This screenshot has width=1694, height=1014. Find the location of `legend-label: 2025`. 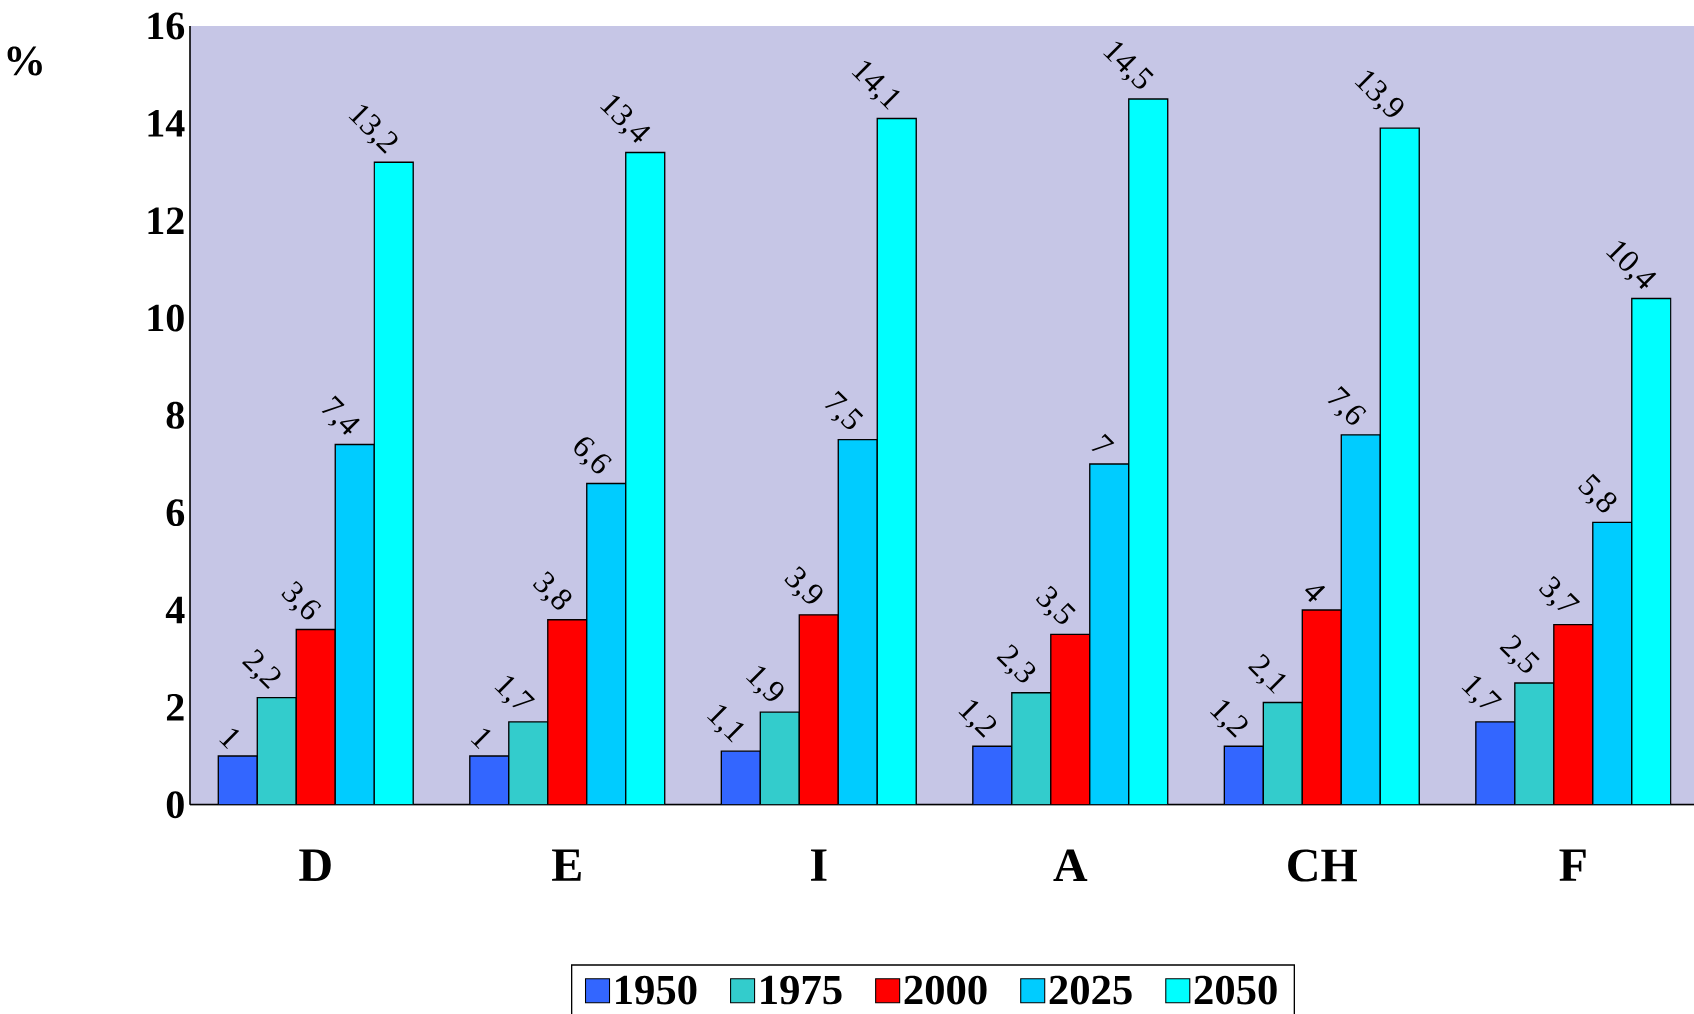

legend-label: 2025 is located at coordinates (1090, 990).